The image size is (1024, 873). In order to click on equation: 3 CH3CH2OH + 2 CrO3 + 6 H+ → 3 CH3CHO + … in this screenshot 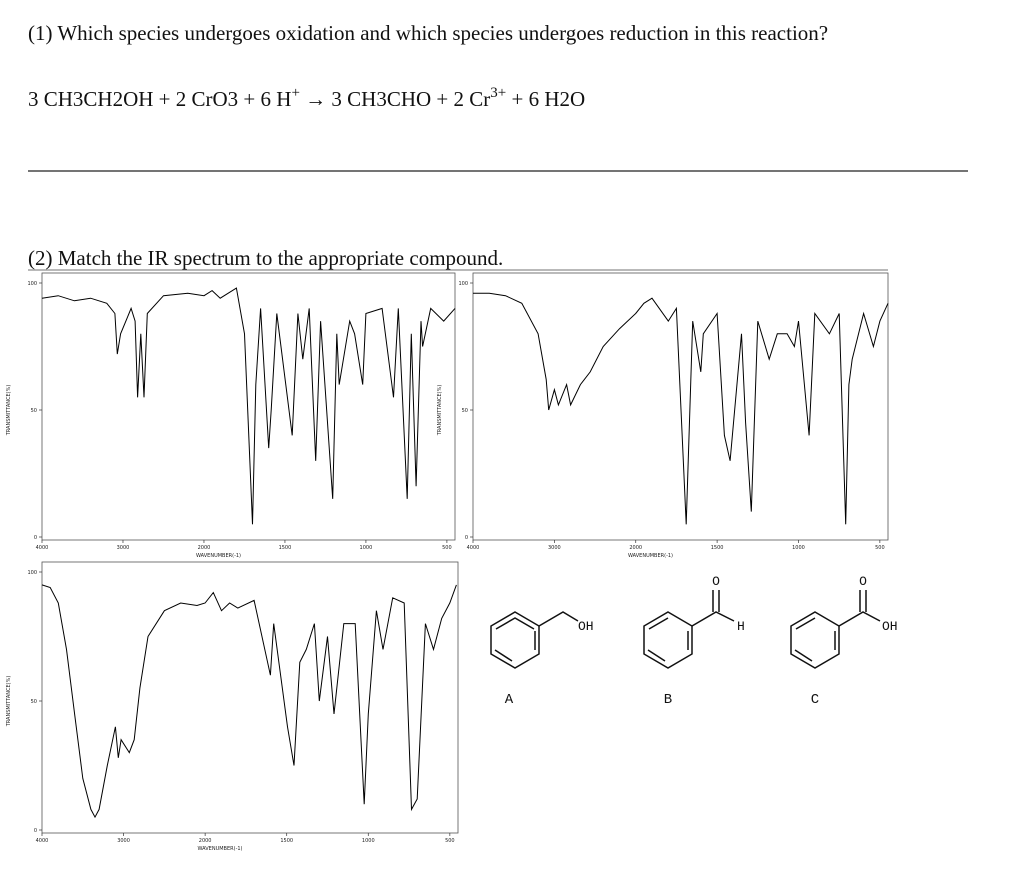, I will do `click(306, 98)`.